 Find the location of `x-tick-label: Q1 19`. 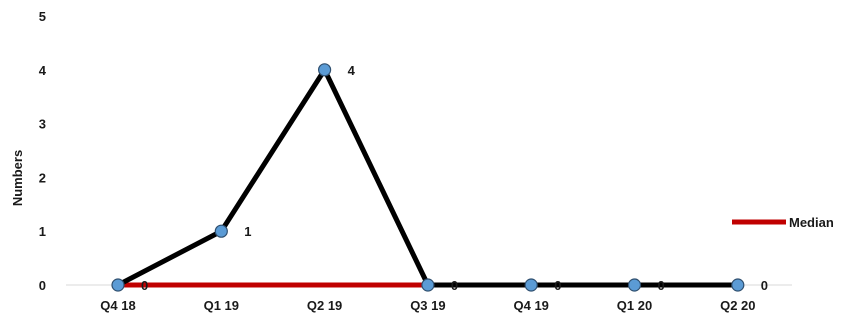

x-tick-label: Q1 19 is located at coordinates (221, 305).